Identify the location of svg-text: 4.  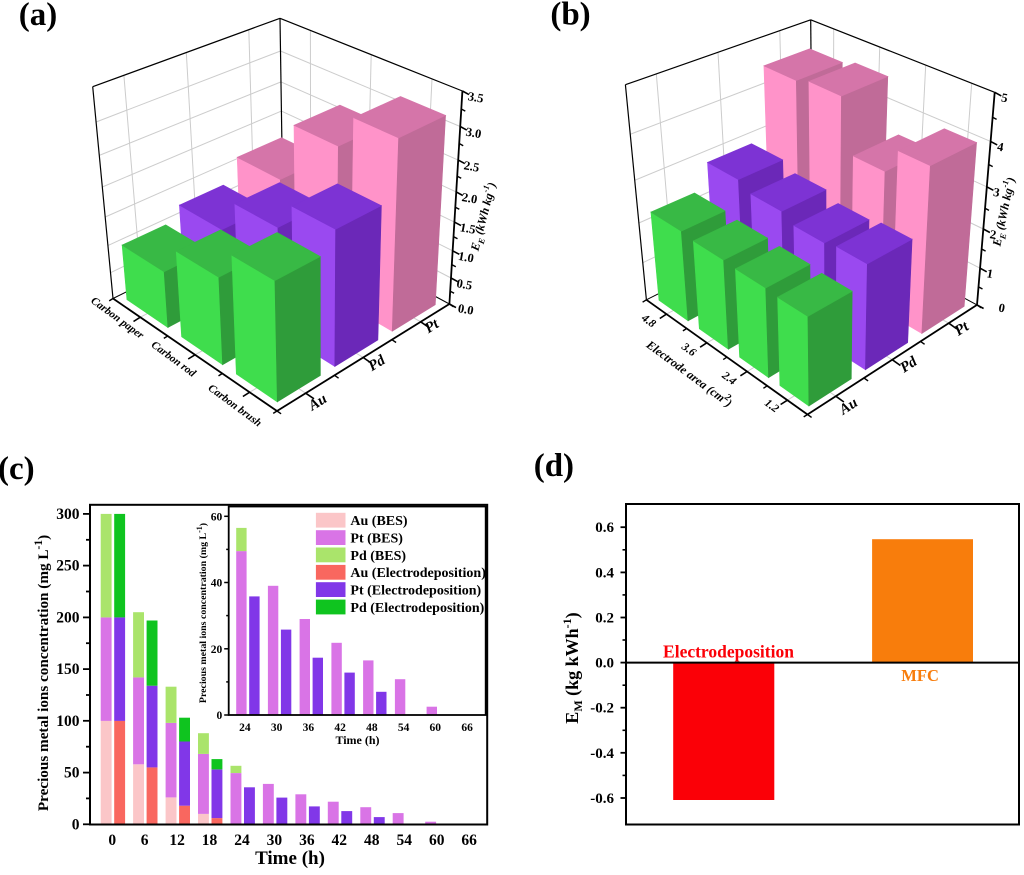
(1000, 147).